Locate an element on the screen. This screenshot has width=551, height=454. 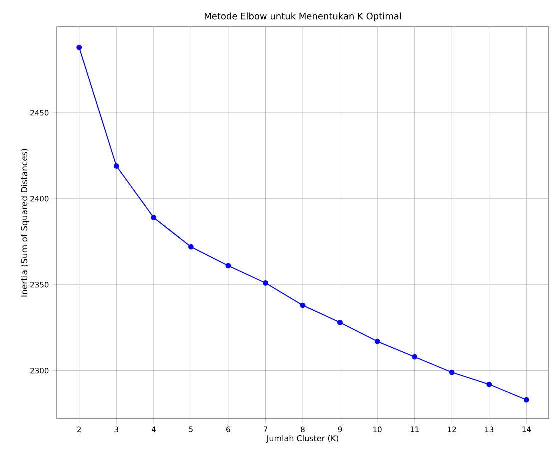
y-axis-title: Inertia (Sum of Squared Distances) is located at coordinates (25, 223).